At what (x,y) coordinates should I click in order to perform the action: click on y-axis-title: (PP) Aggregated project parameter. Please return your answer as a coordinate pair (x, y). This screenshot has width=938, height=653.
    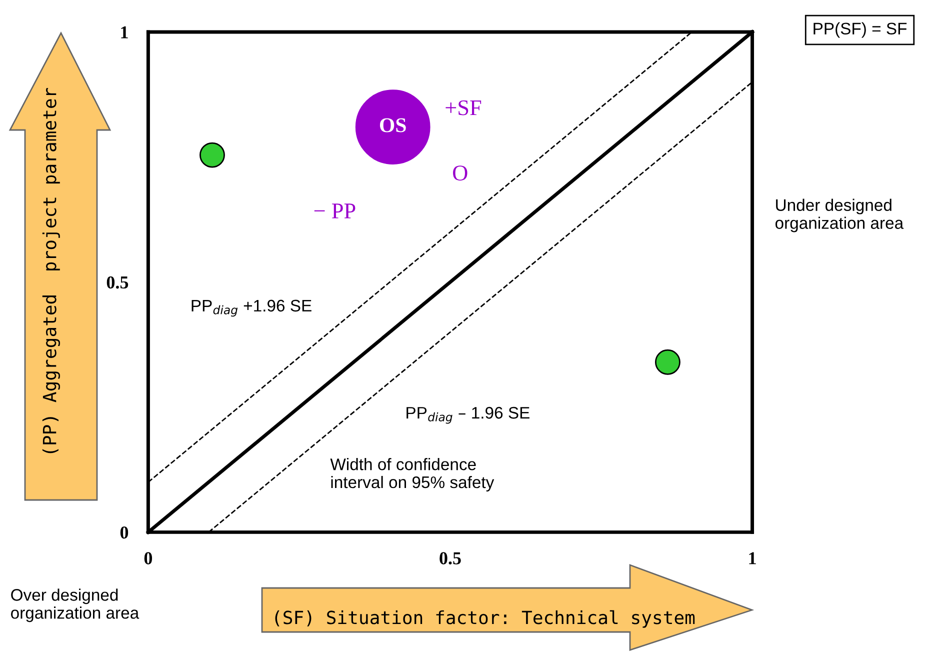
    Looking at the image, I should click on (51, 271).